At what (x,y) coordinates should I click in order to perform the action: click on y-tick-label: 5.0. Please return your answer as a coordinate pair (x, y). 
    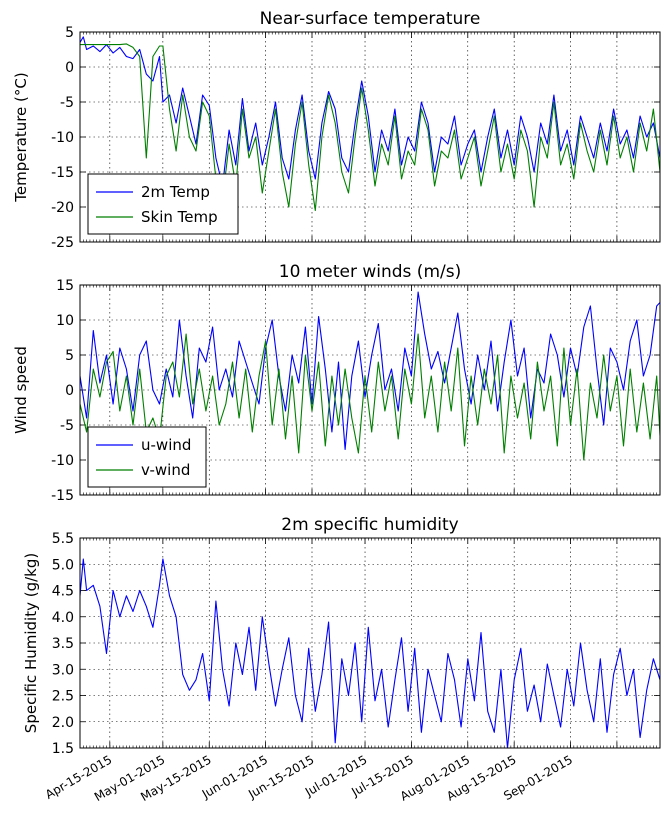
    Looking at the image, I should click on (63, 565).